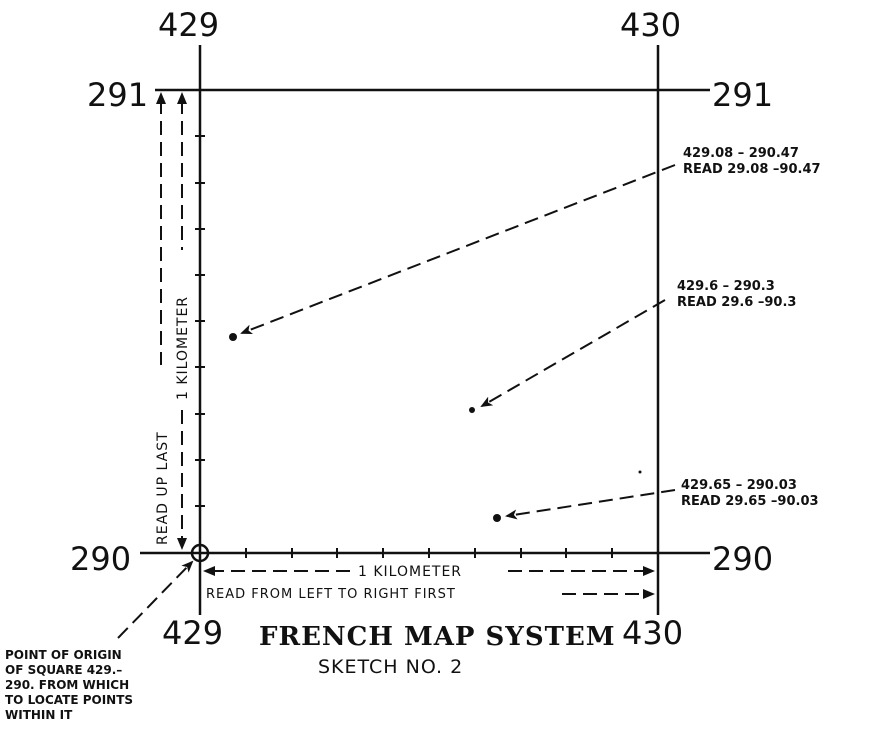  I want to click on origin-note-line-2: OF SQUARE 429.–, so click(63, 670).